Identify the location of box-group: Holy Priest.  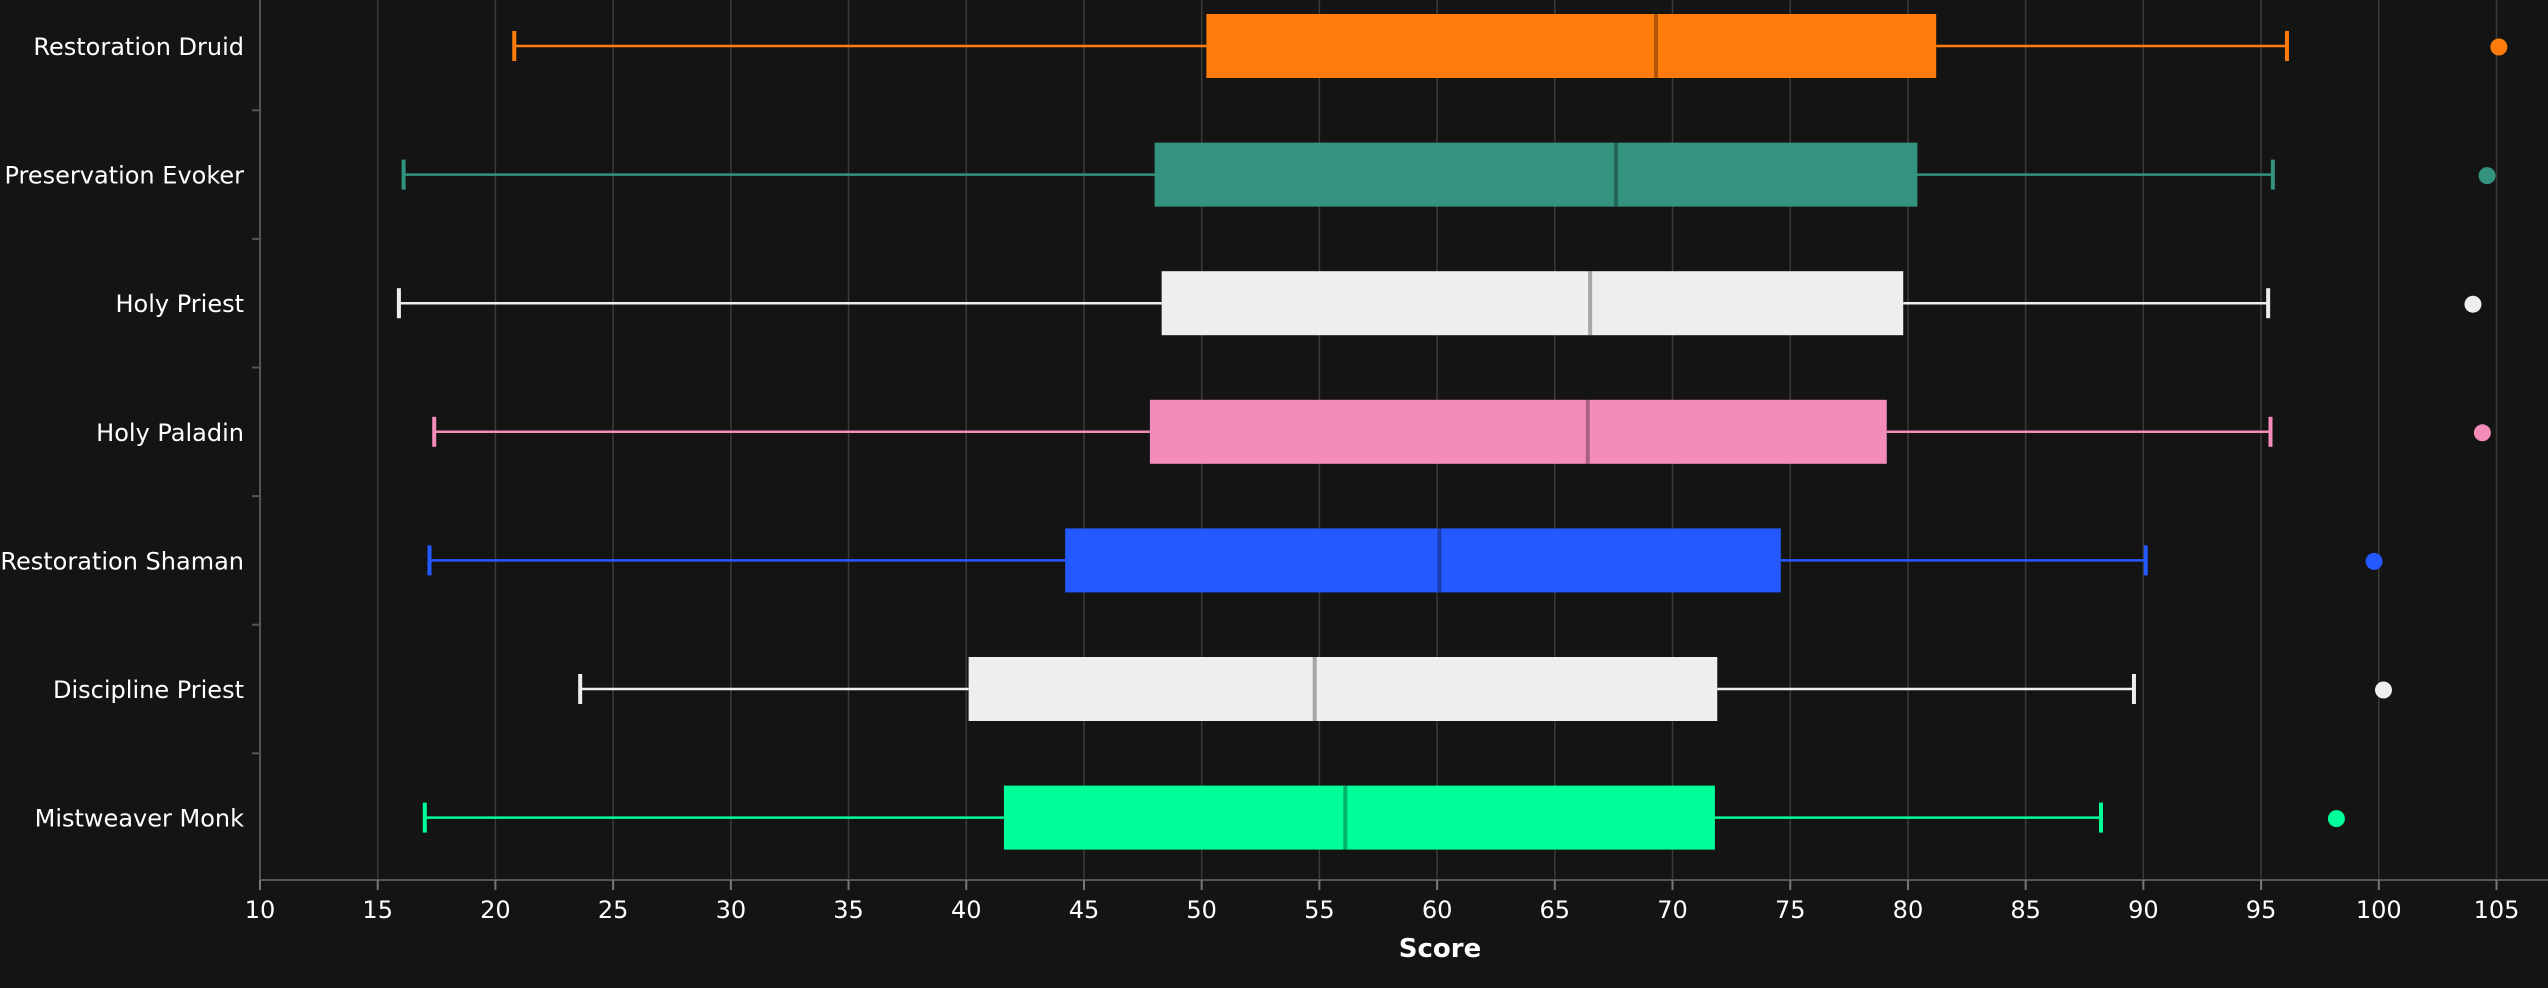
(1299, 303).